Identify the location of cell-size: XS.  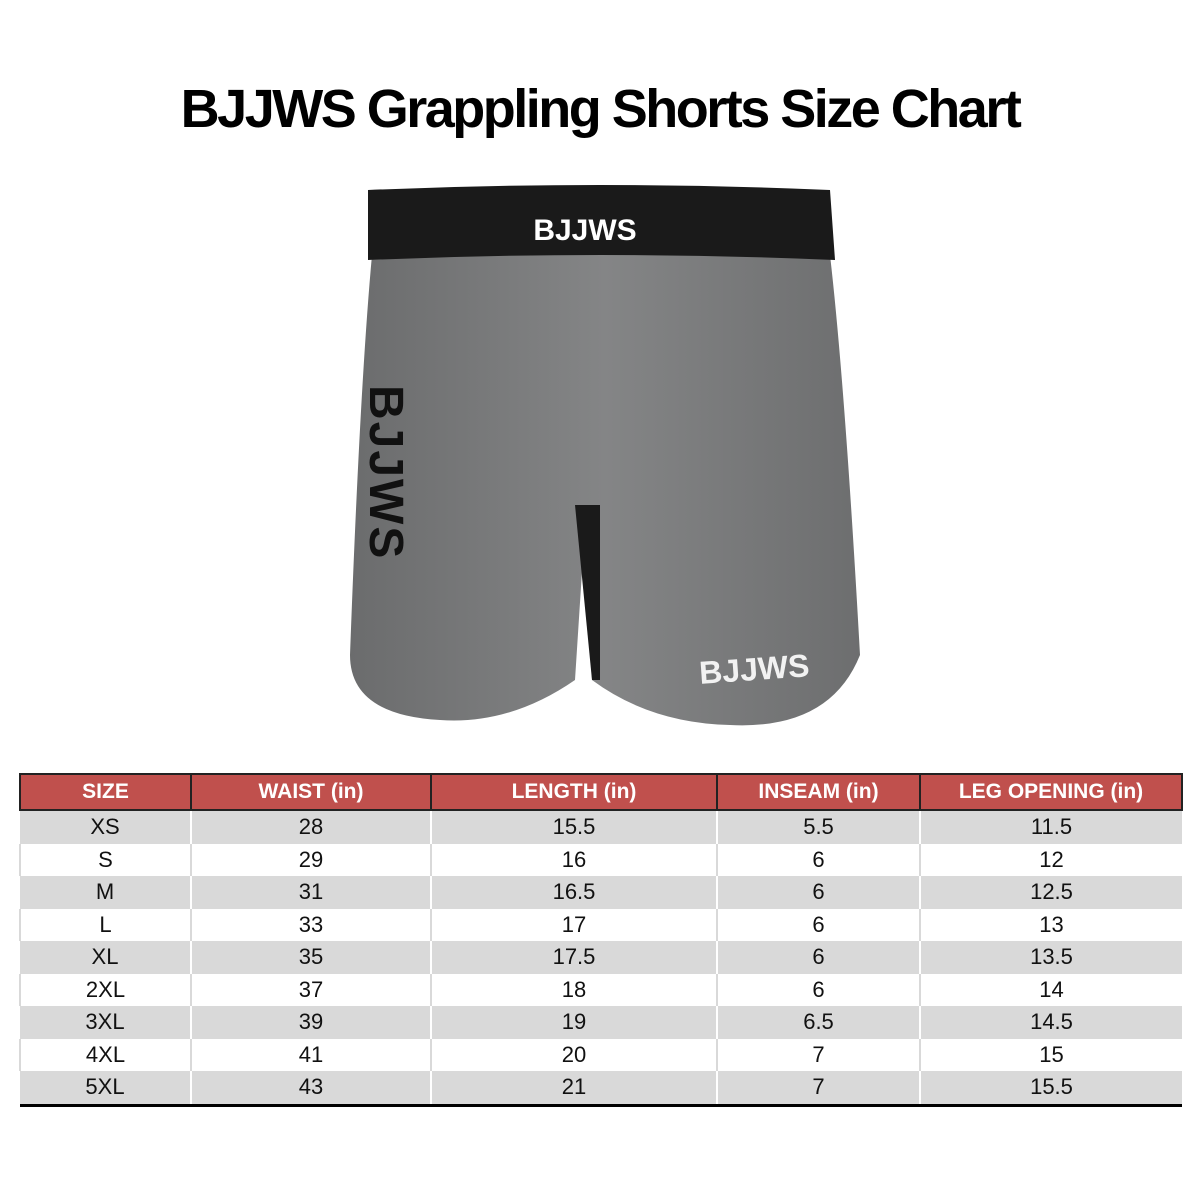
(105, 827).